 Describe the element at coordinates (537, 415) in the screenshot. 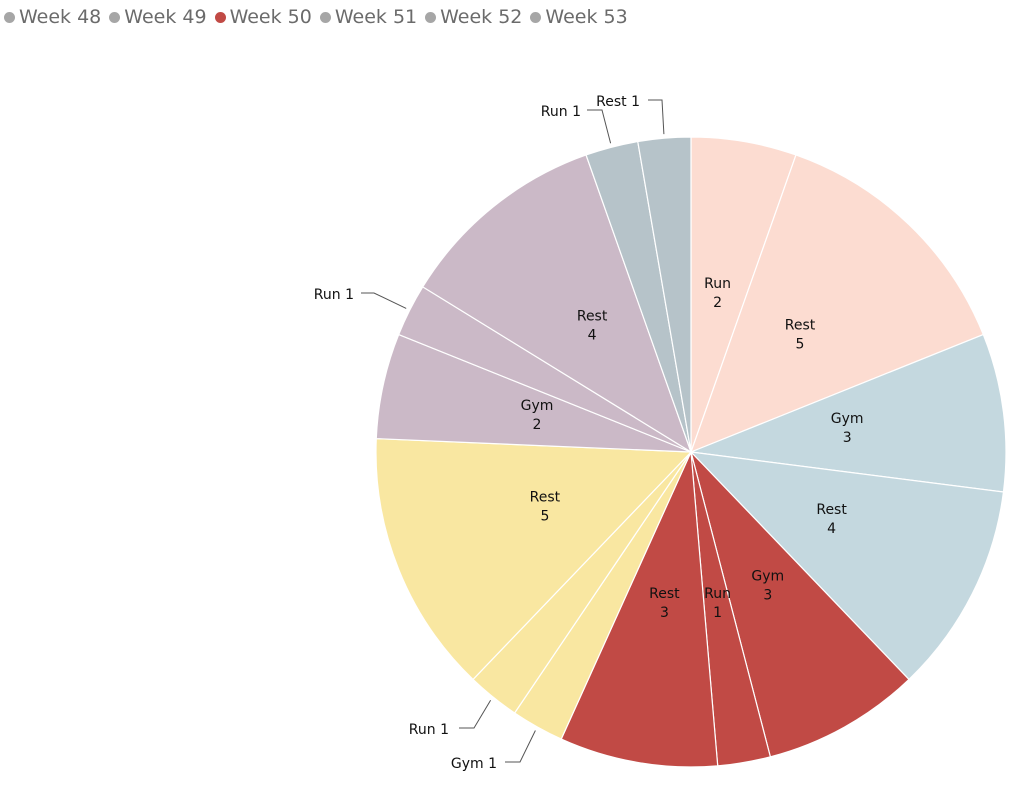

I see `slice-label: Gym 2` at that location.